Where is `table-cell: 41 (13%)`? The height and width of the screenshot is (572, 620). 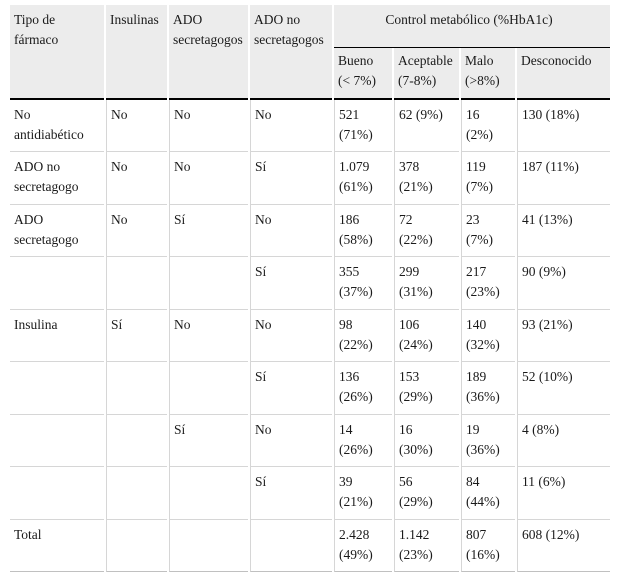
table-cell: 41 (13%) is located at coordinates (563, 230).